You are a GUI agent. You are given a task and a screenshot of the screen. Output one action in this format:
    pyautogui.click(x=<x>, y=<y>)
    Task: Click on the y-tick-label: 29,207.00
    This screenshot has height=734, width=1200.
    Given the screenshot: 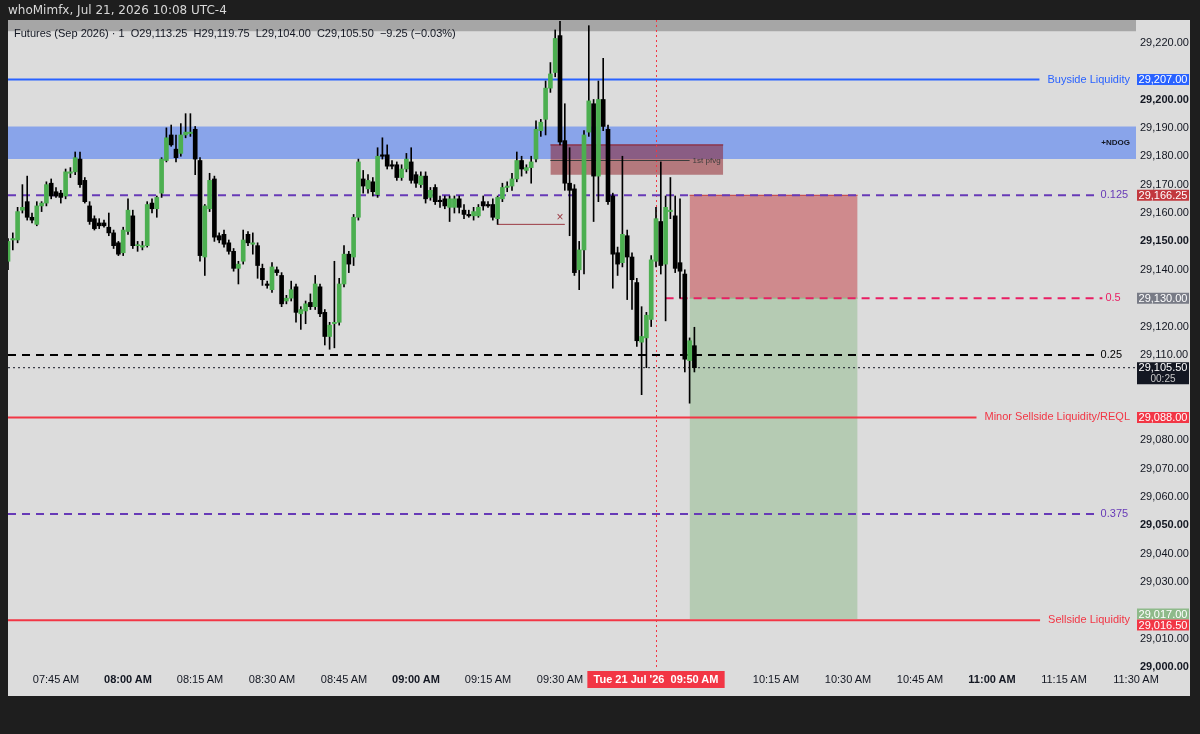 What is the action you would take?
    pyautogui.click(x=1163, y=79)
    